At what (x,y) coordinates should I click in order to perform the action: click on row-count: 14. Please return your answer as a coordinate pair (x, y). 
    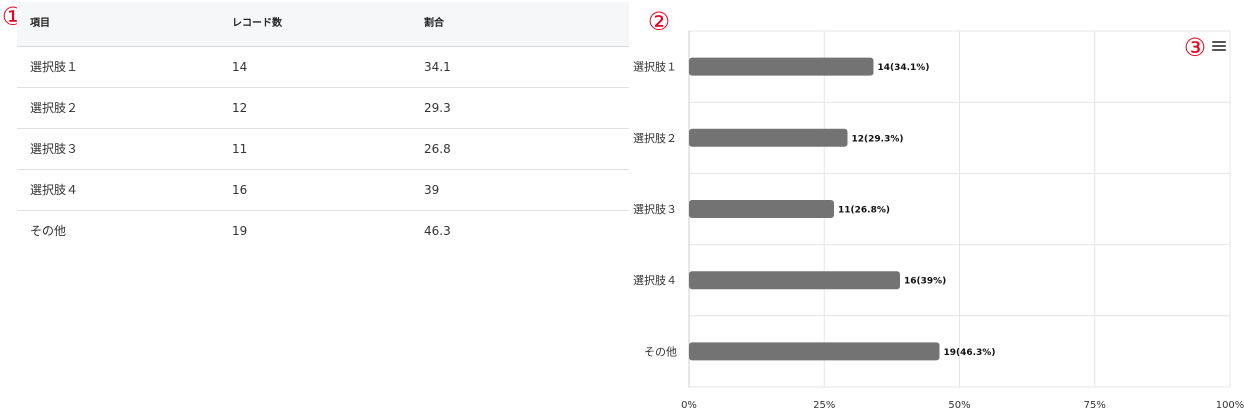
    Looking at the image, I should click on (240, 67).